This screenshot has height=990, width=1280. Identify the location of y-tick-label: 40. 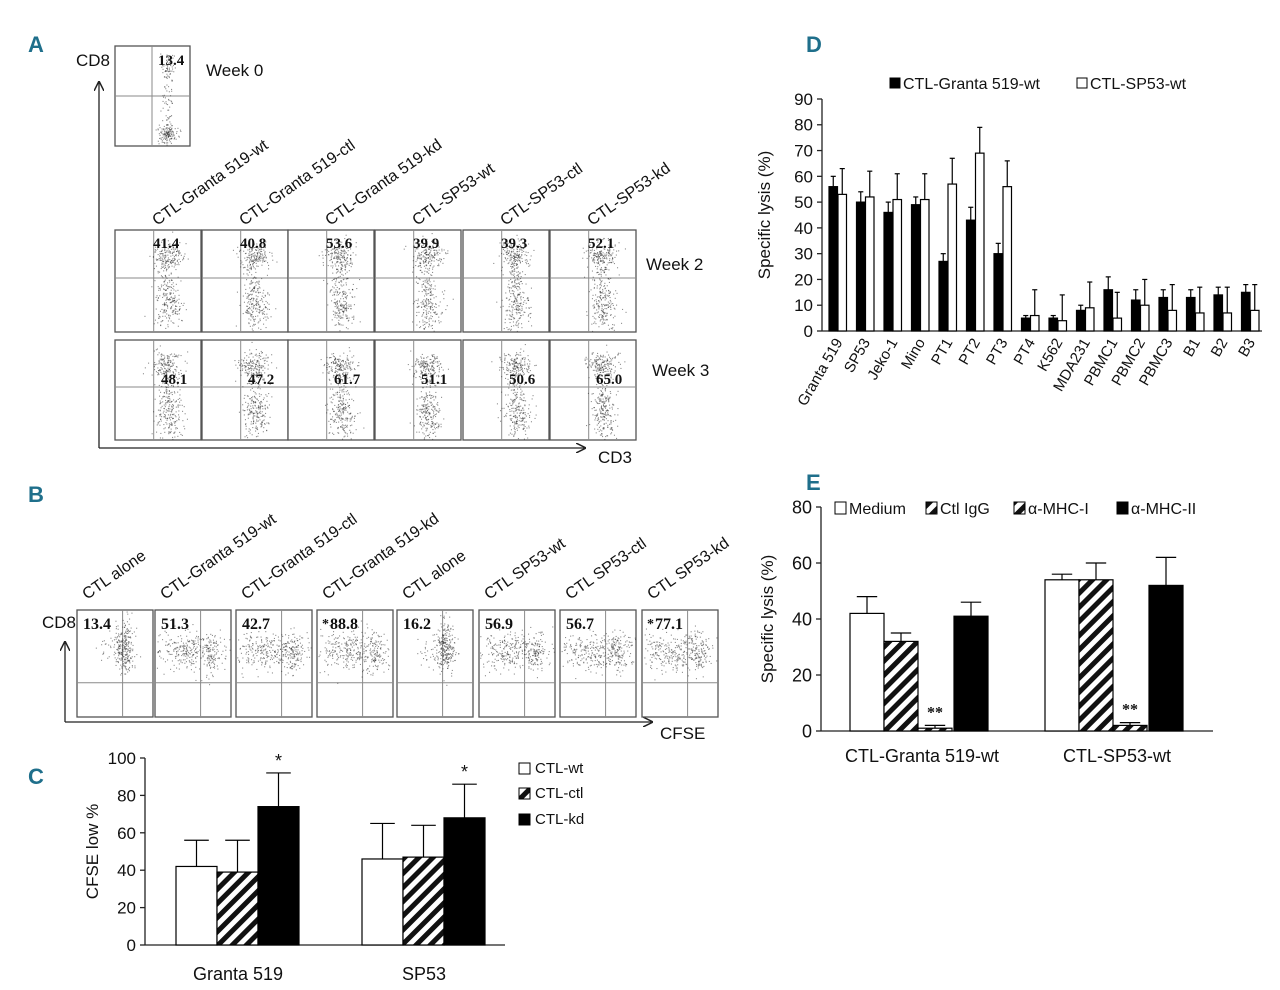
(802, 619).